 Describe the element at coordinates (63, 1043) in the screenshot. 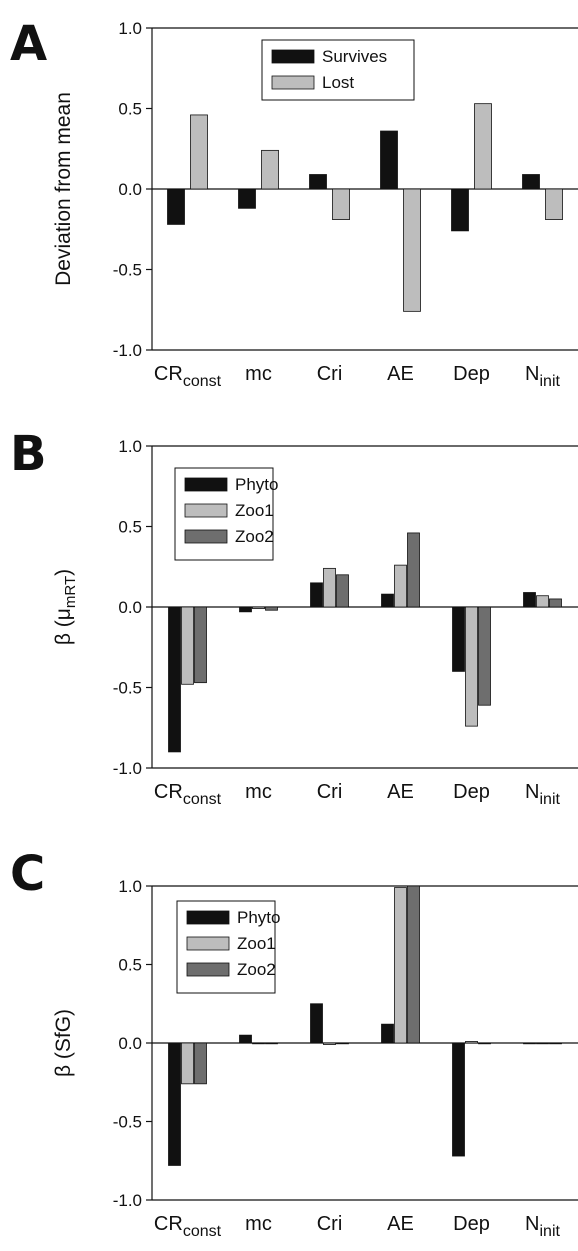

I see `y-axis-label: β (SfG)` at that location.